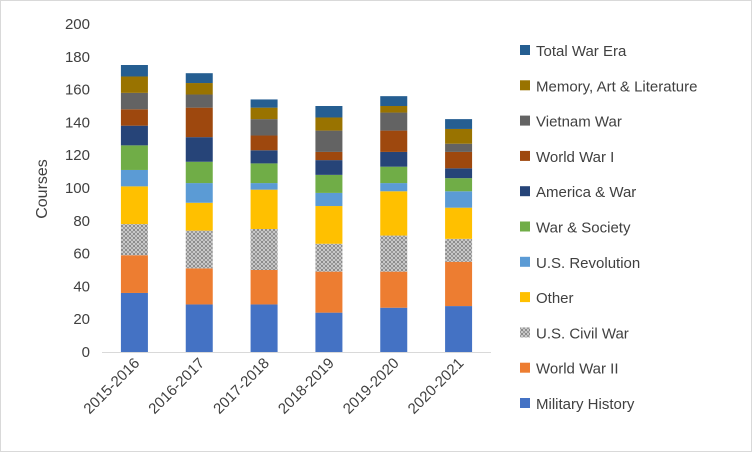 Image resolution: width=752 pixels, height=456 pixels. I want to click on y-tick-label: 60, so click(81, 254).